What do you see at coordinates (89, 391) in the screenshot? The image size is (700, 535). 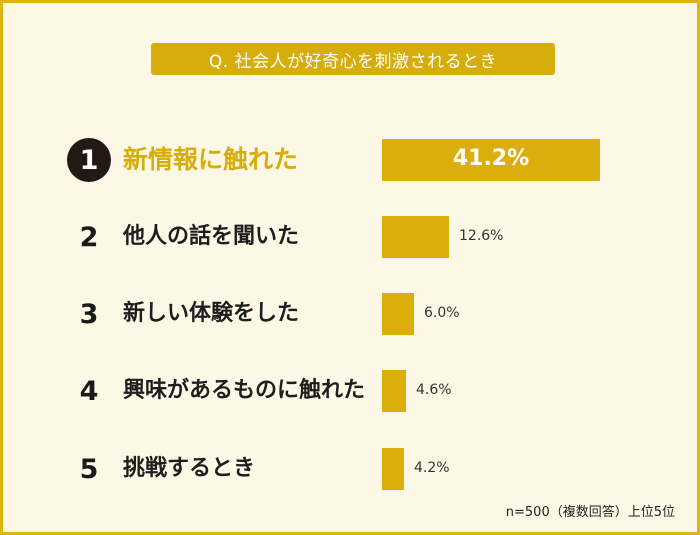 I see `rank-number: 4` at bounding box center [89, 391].